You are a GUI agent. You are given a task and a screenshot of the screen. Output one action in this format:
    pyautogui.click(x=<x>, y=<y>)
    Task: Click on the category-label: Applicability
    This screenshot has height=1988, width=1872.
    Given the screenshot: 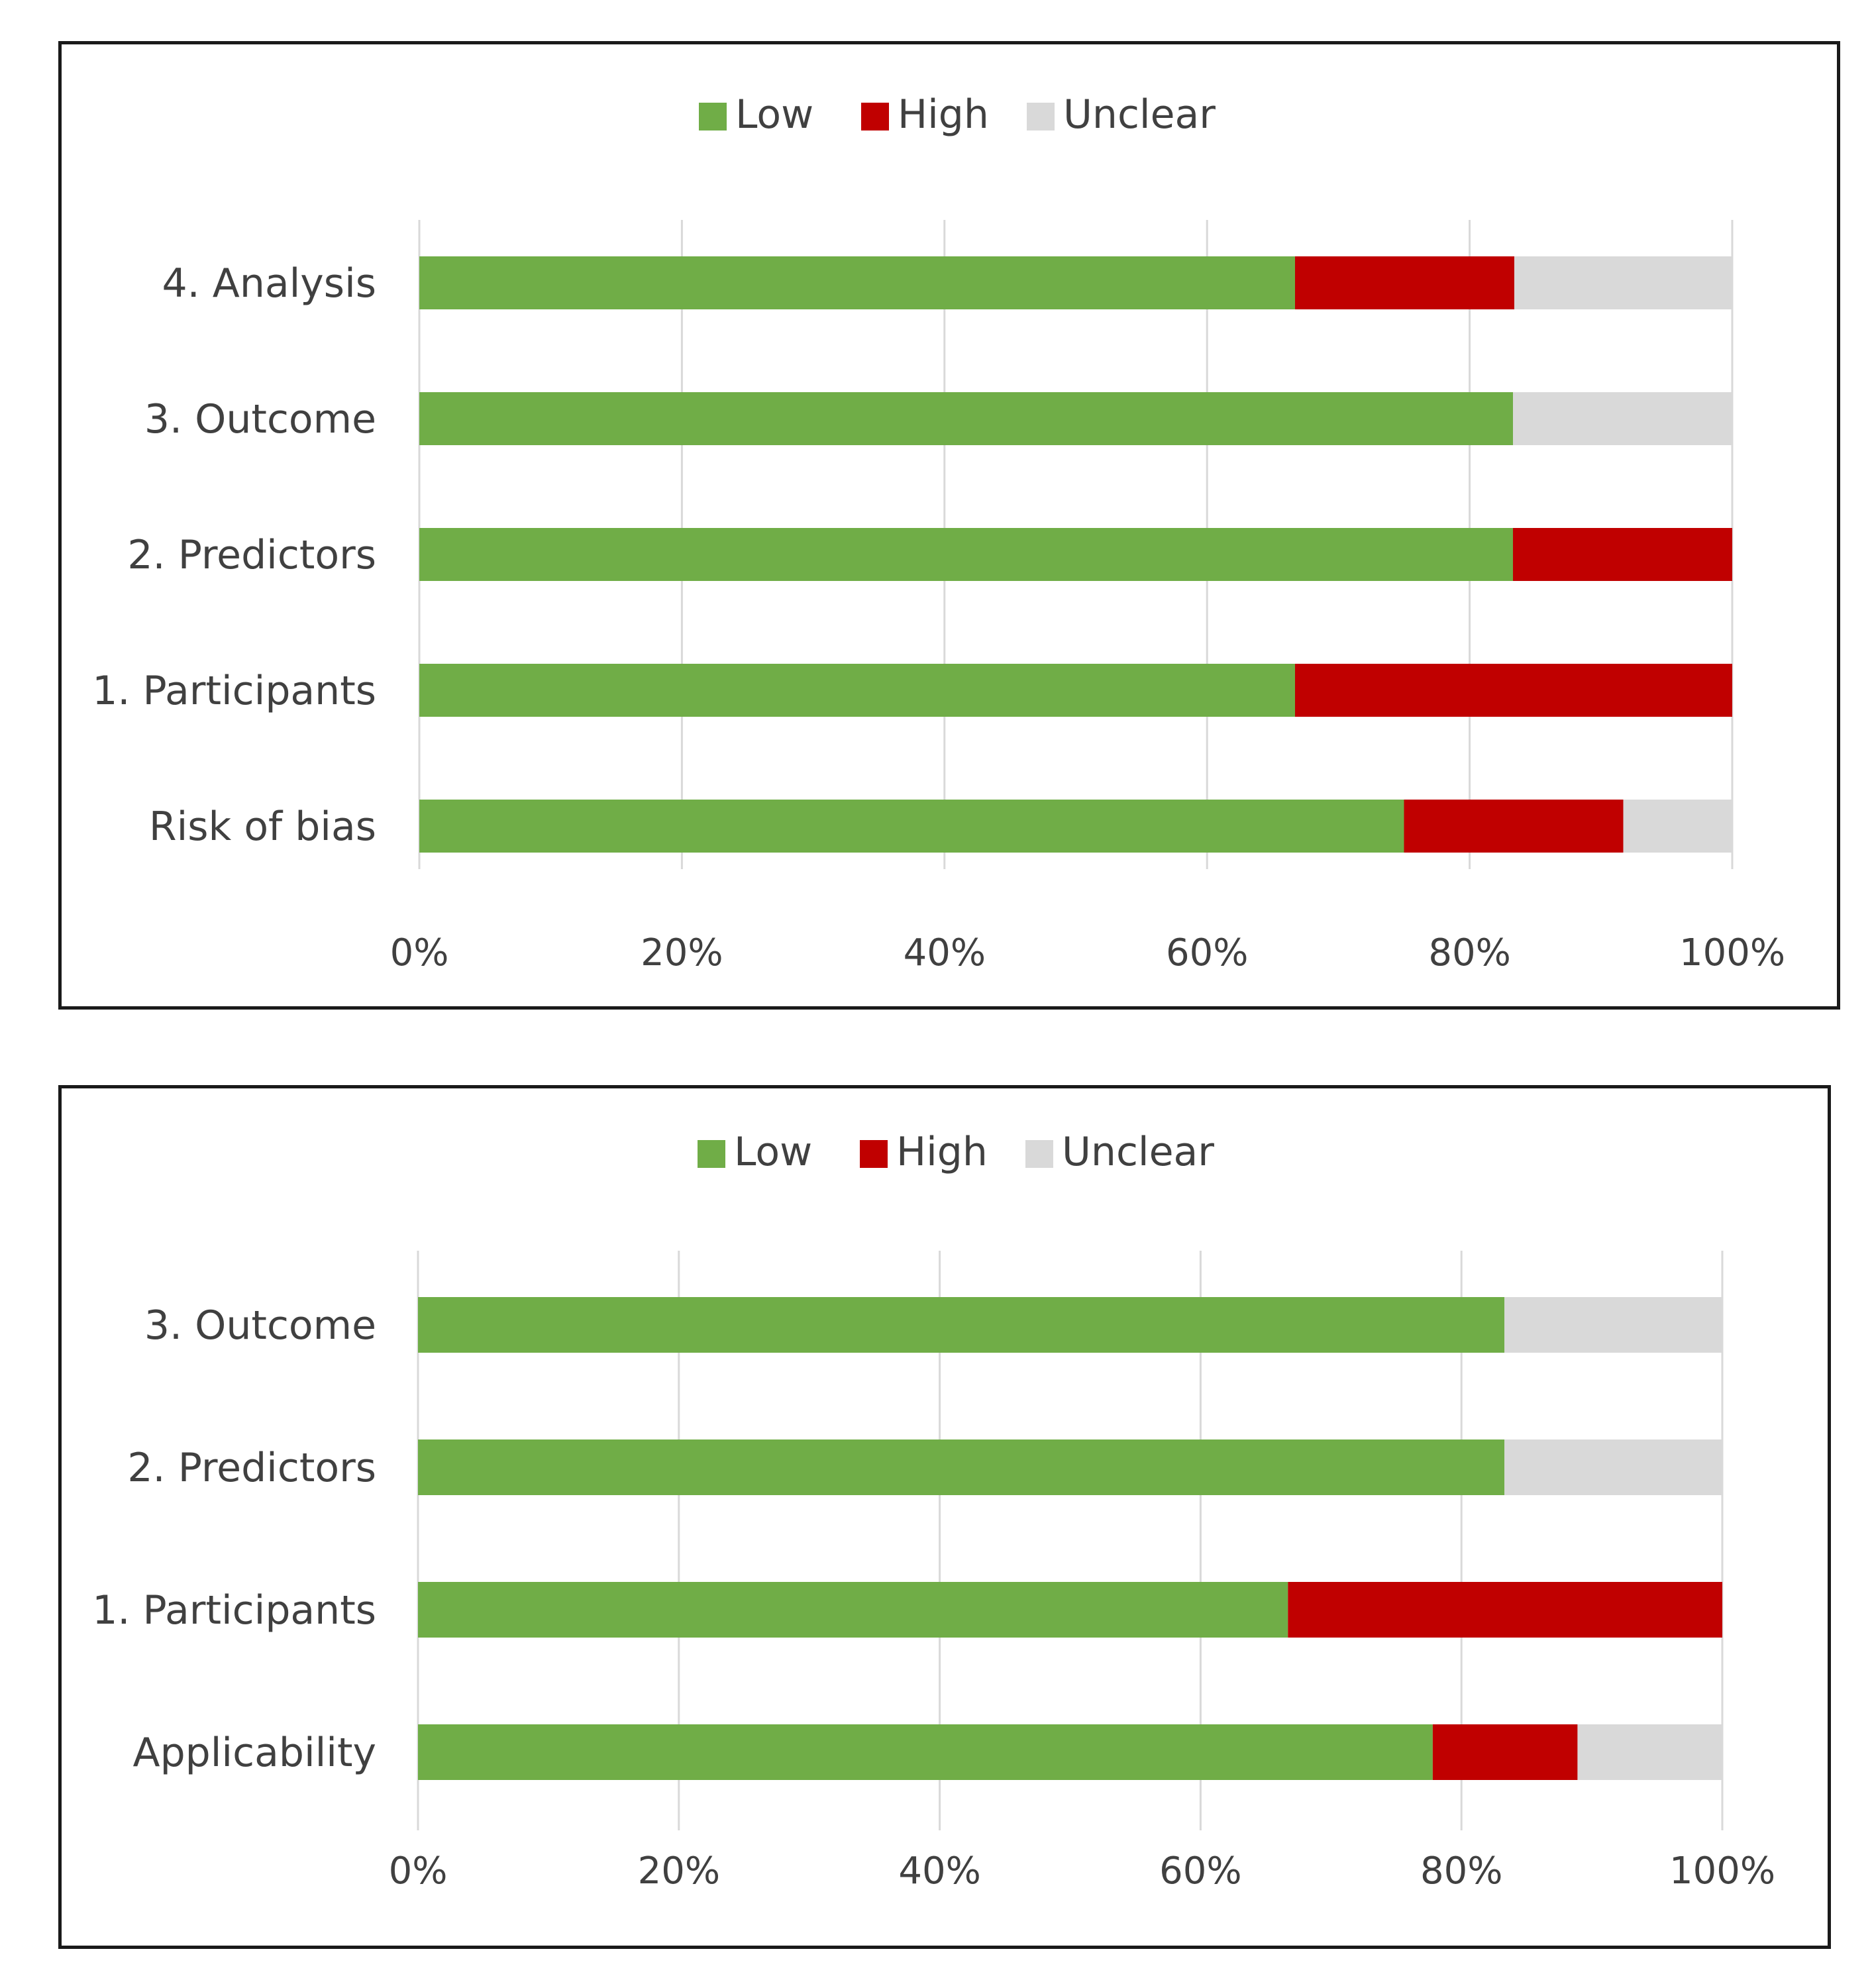 What is the action you would take?
    pyautogui.click(x=254, y=1753)
    